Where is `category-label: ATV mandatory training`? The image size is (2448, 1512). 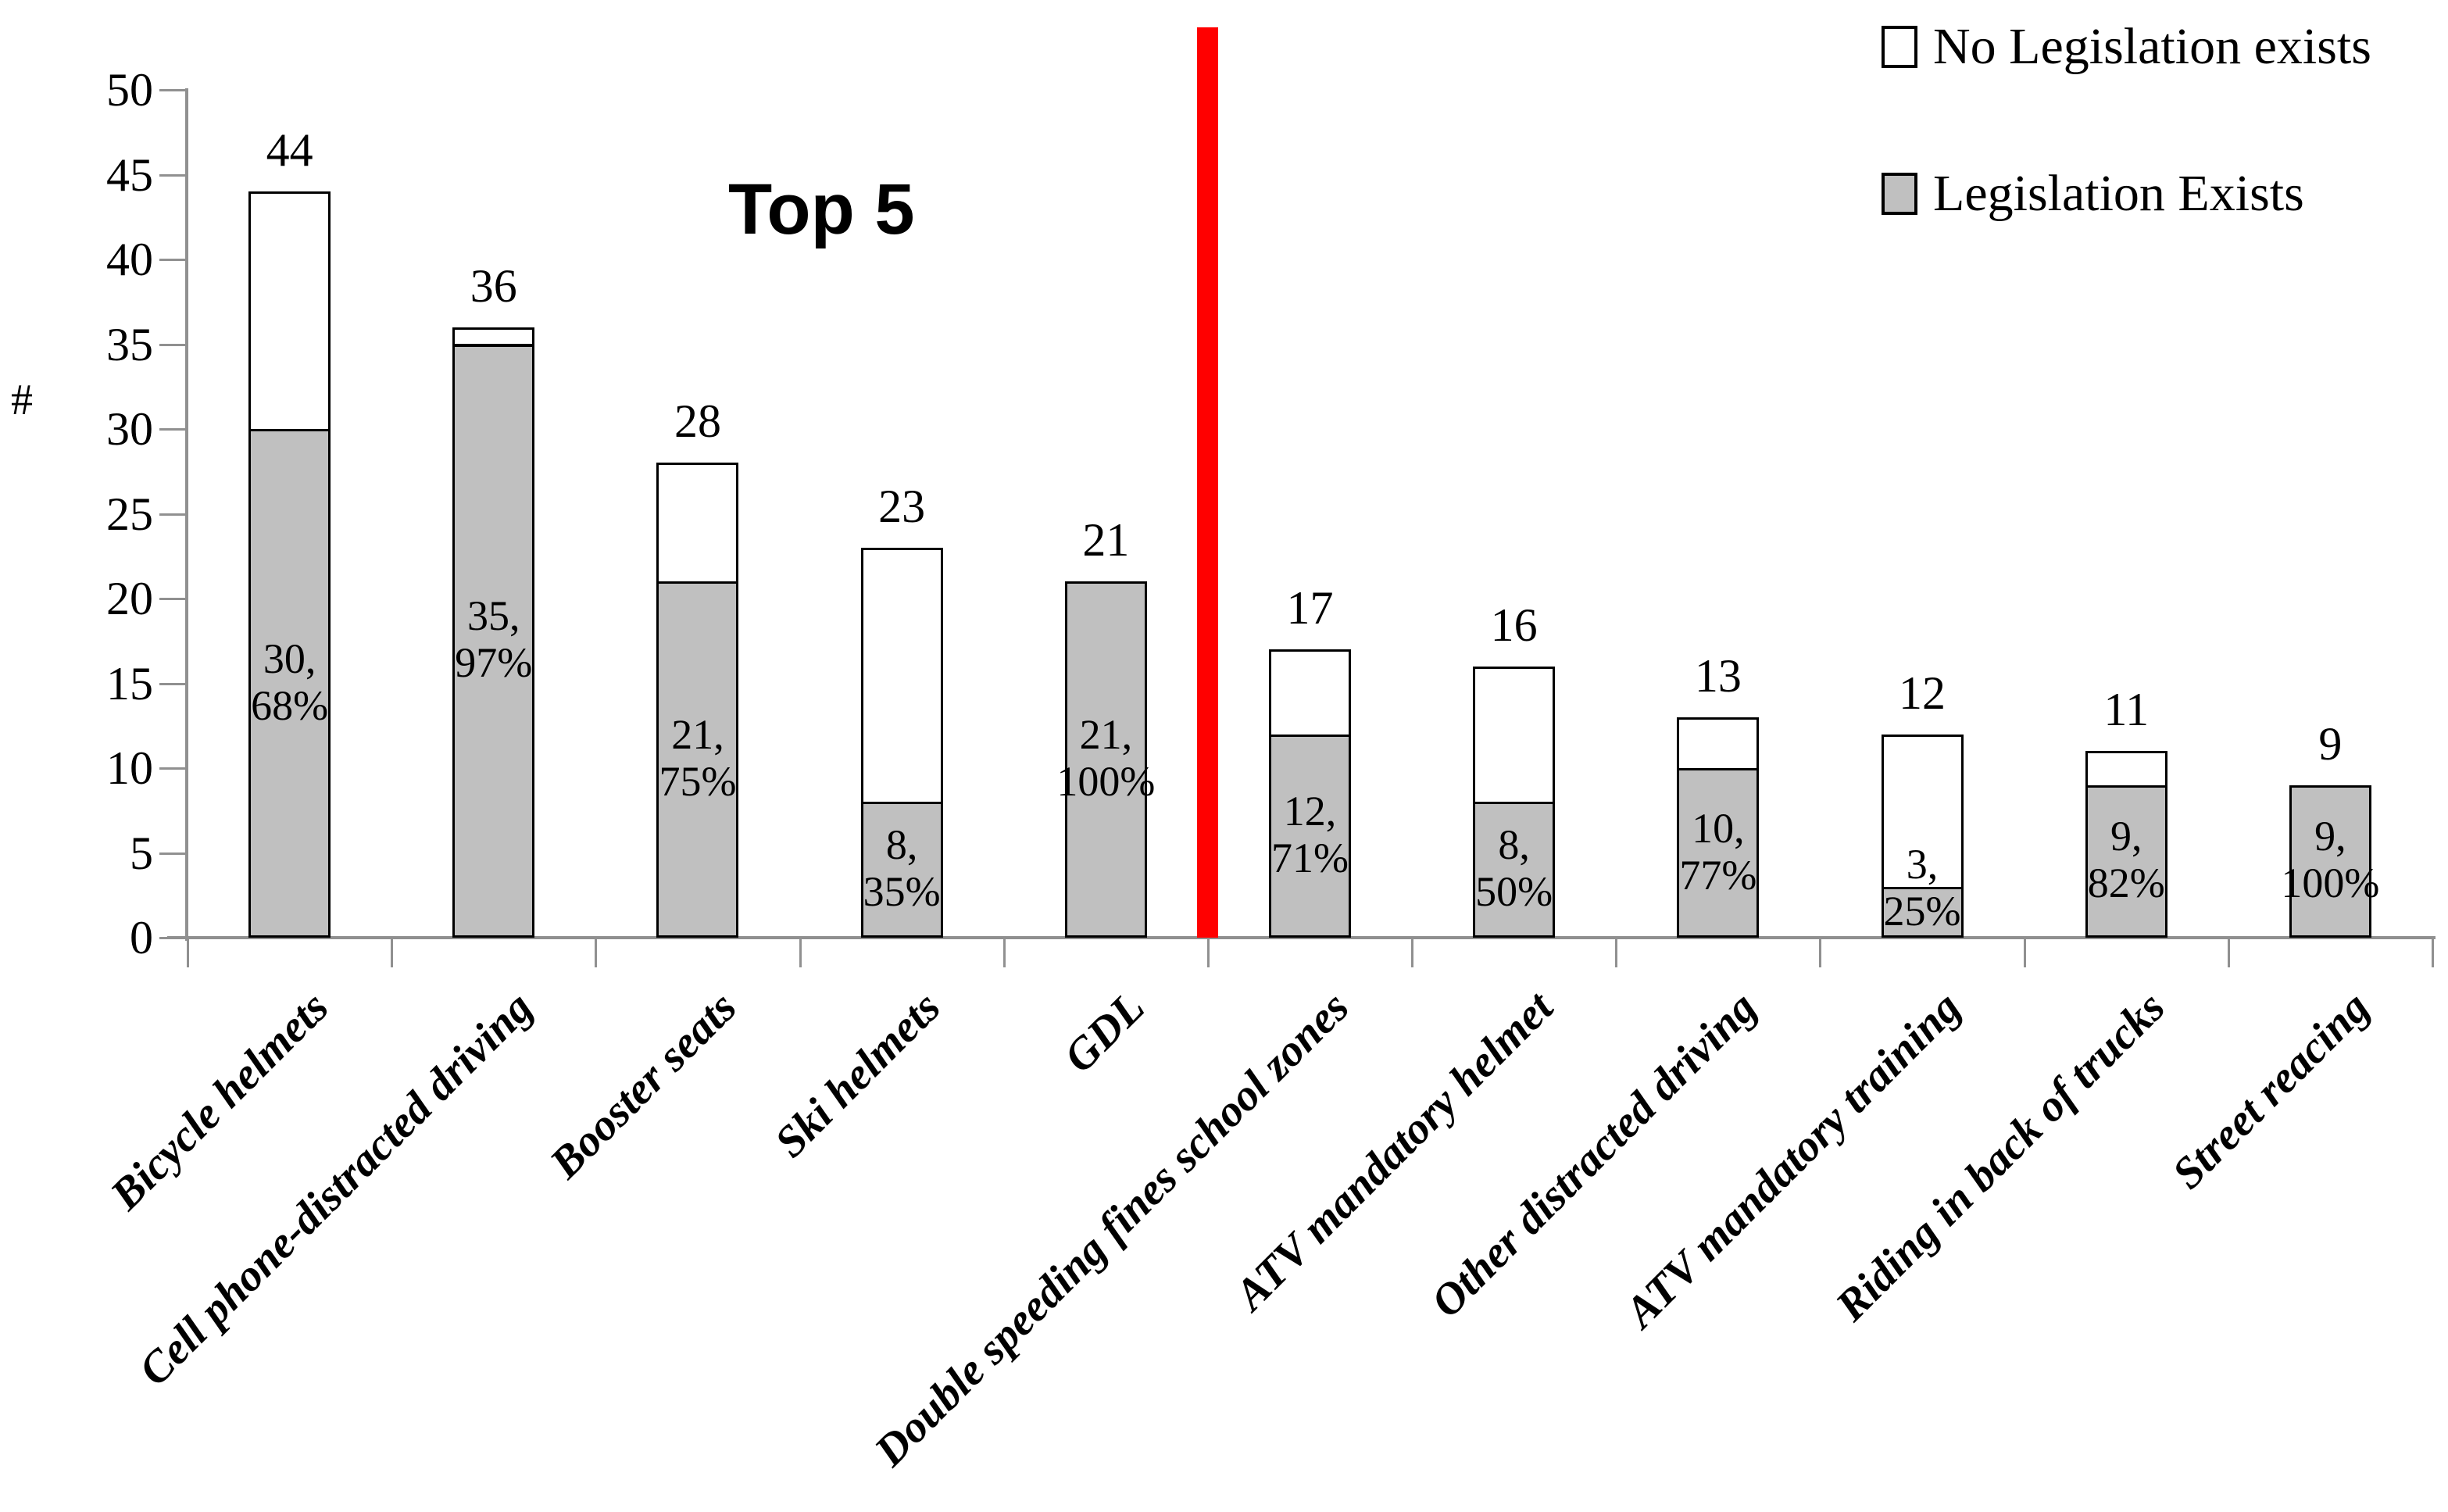 category-label: ATV mandatory training is located at coordinates (1793, 1160).